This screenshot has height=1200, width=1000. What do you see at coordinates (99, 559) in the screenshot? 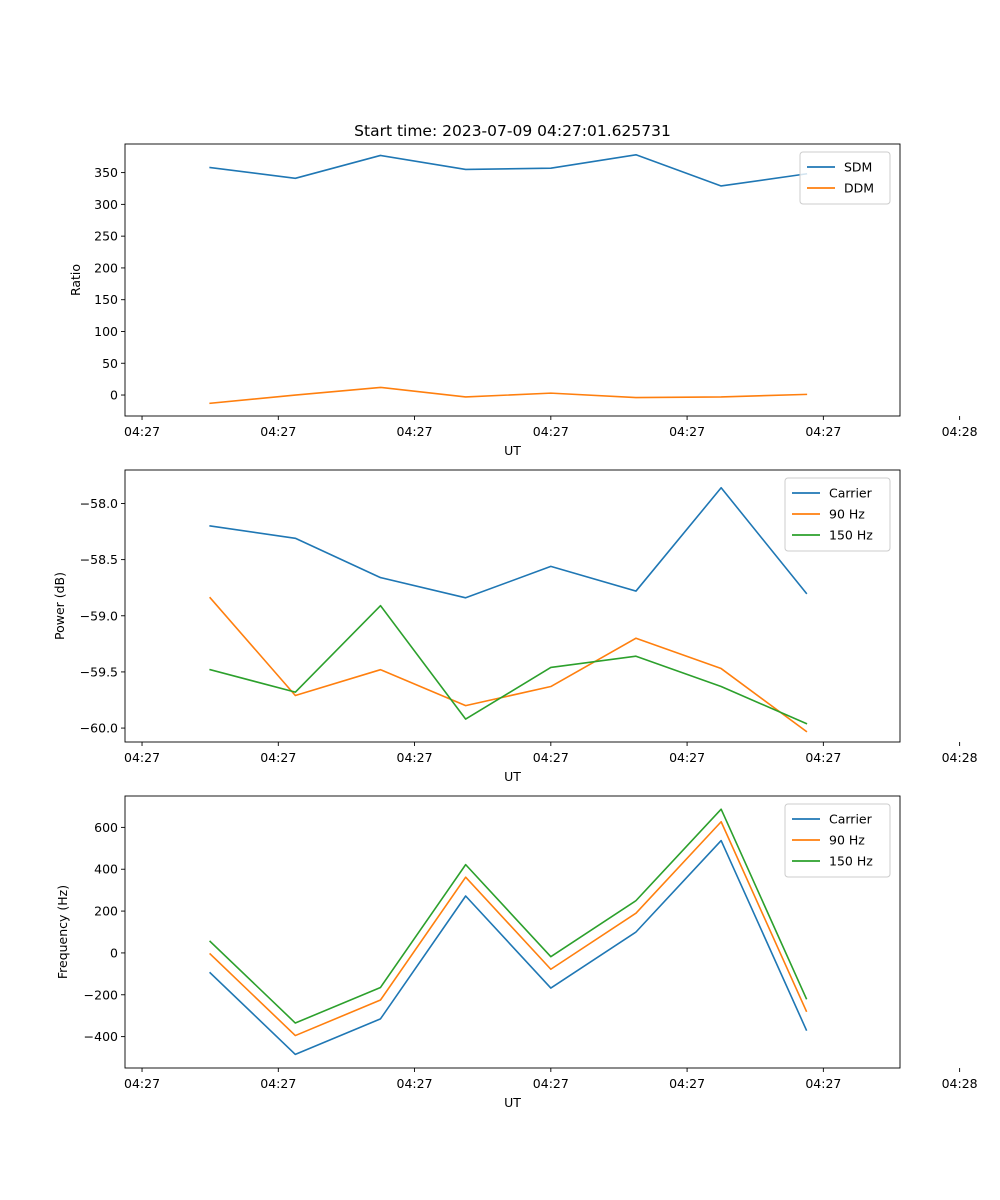
I see `y-tick-label: −58.5` at bounding box center [99, 559].